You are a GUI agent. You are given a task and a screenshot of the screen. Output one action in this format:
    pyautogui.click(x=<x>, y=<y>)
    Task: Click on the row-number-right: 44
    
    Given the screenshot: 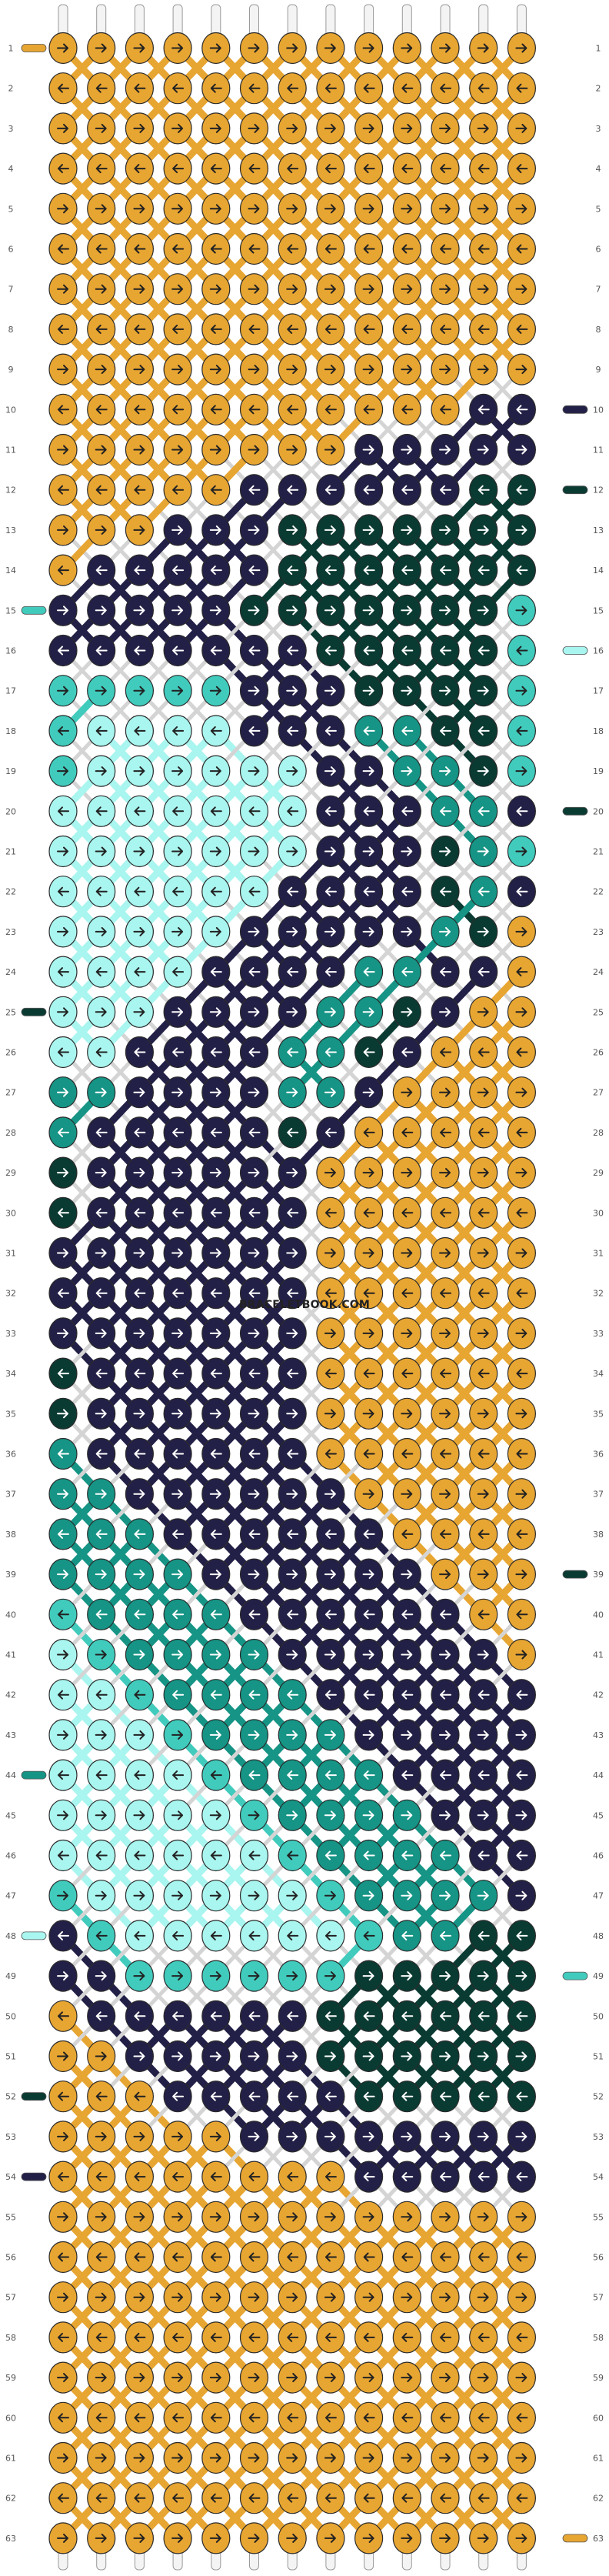 What is the action you would take?
    pyautogui.click(x=598, y=1775)
    